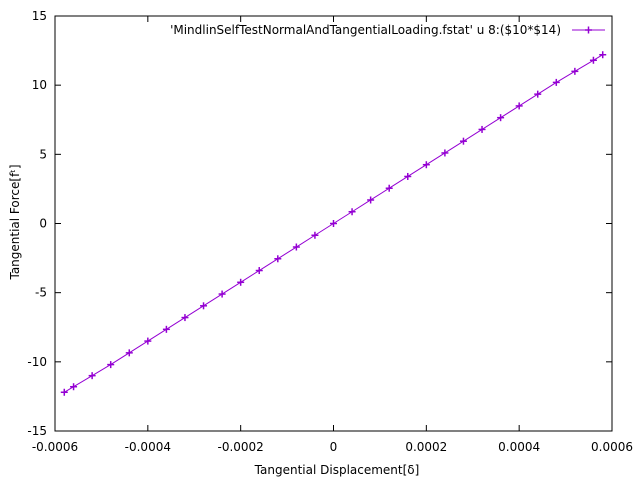 Image resolution: width=640 pixels, height=480 pixels. Describe the element at coordinates (337, 470) in the screenshot. I see `x-axis-title: Tangential Displacement[δ]` at that location.